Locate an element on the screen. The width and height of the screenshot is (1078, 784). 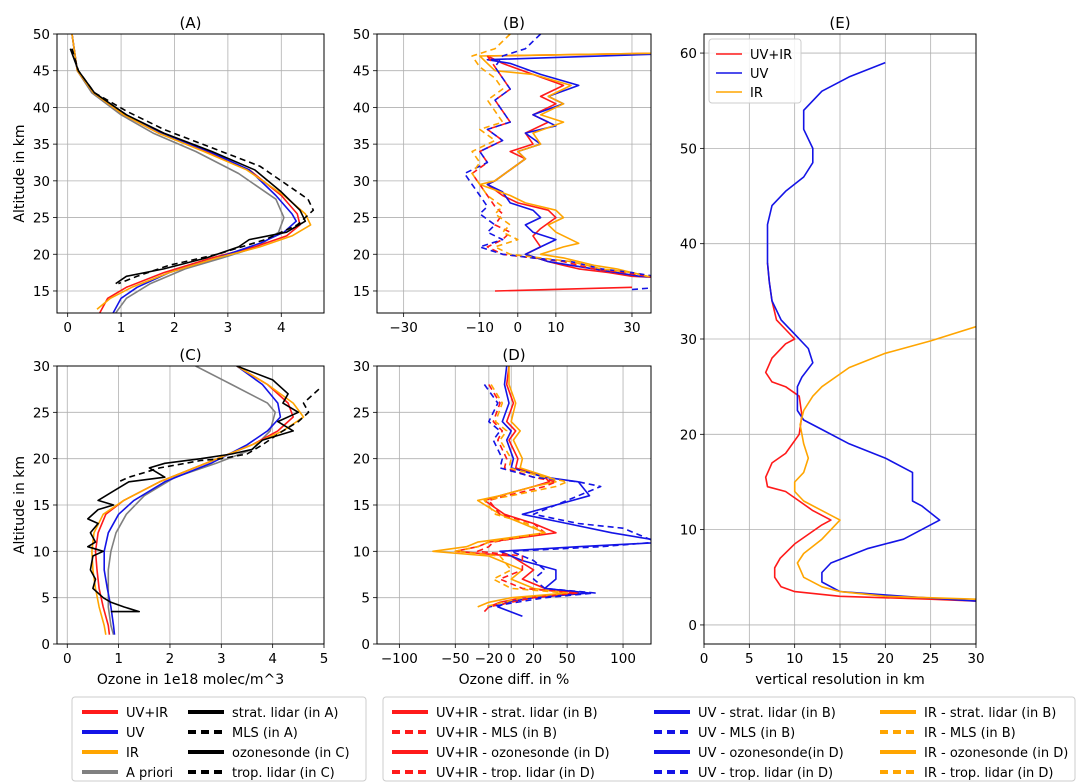
x-tick-label: 50 is located at coordinates (567, 659).